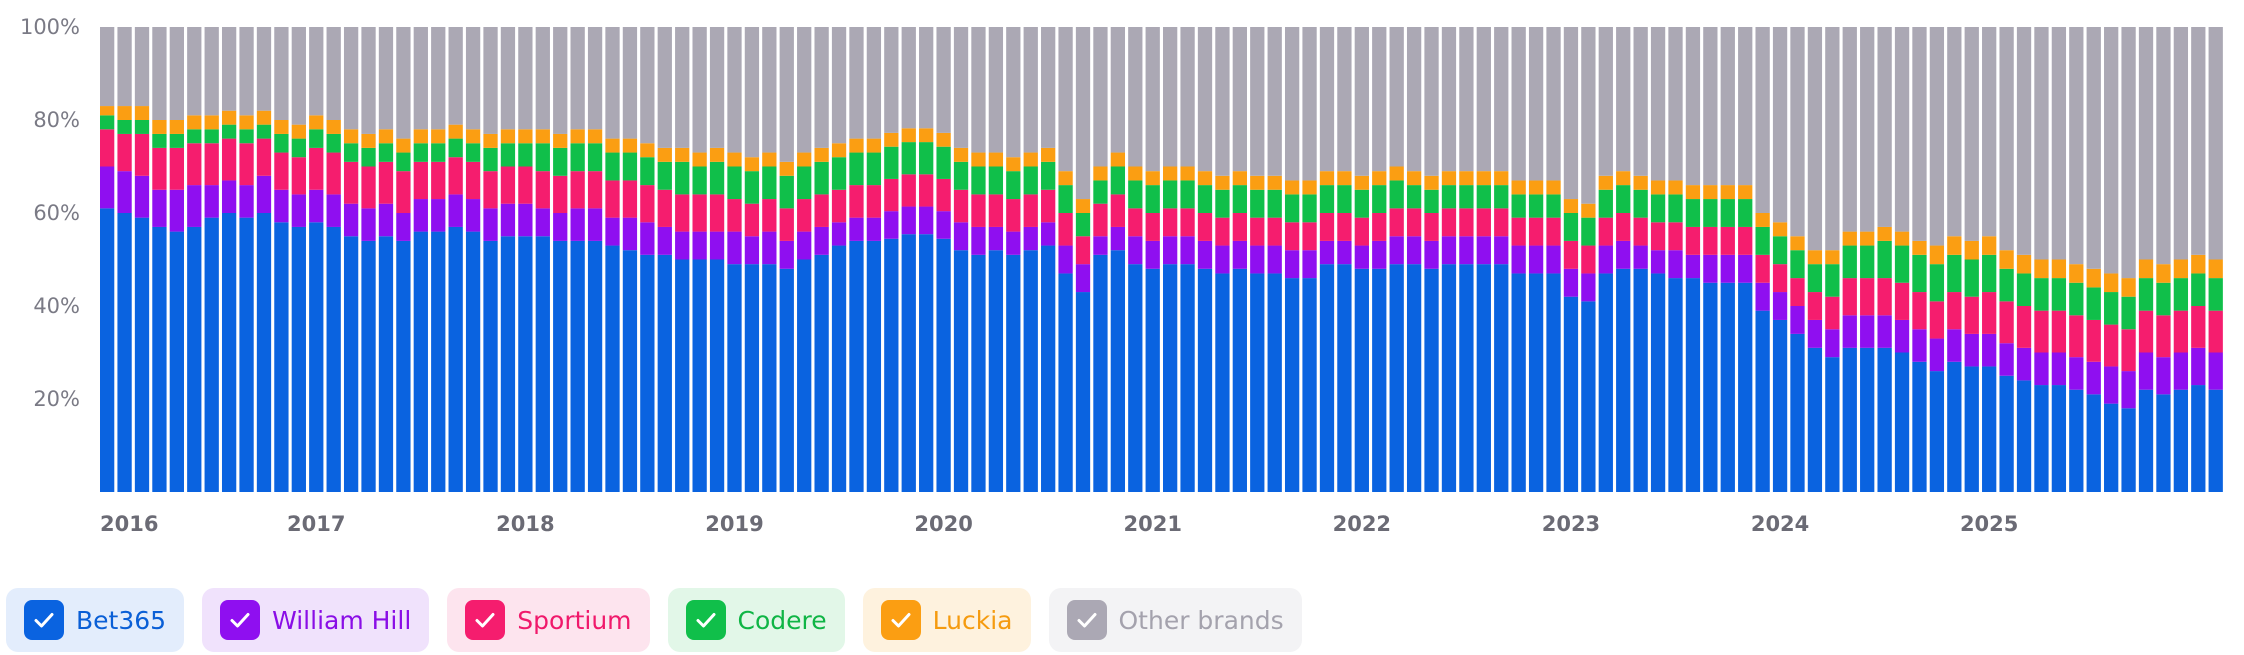 The height and width of the screenshot is (655, 2244). Describe the element at coordinates (316, 620) in the screenshot. I see `legend-item-william-hill: William Hill` at that location.